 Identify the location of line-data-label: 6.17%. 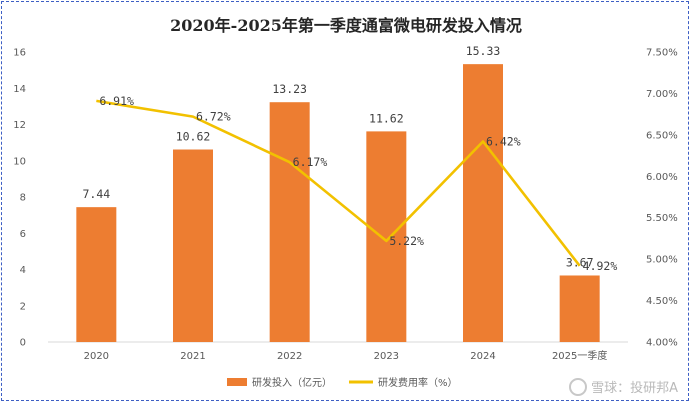
(310, 162).